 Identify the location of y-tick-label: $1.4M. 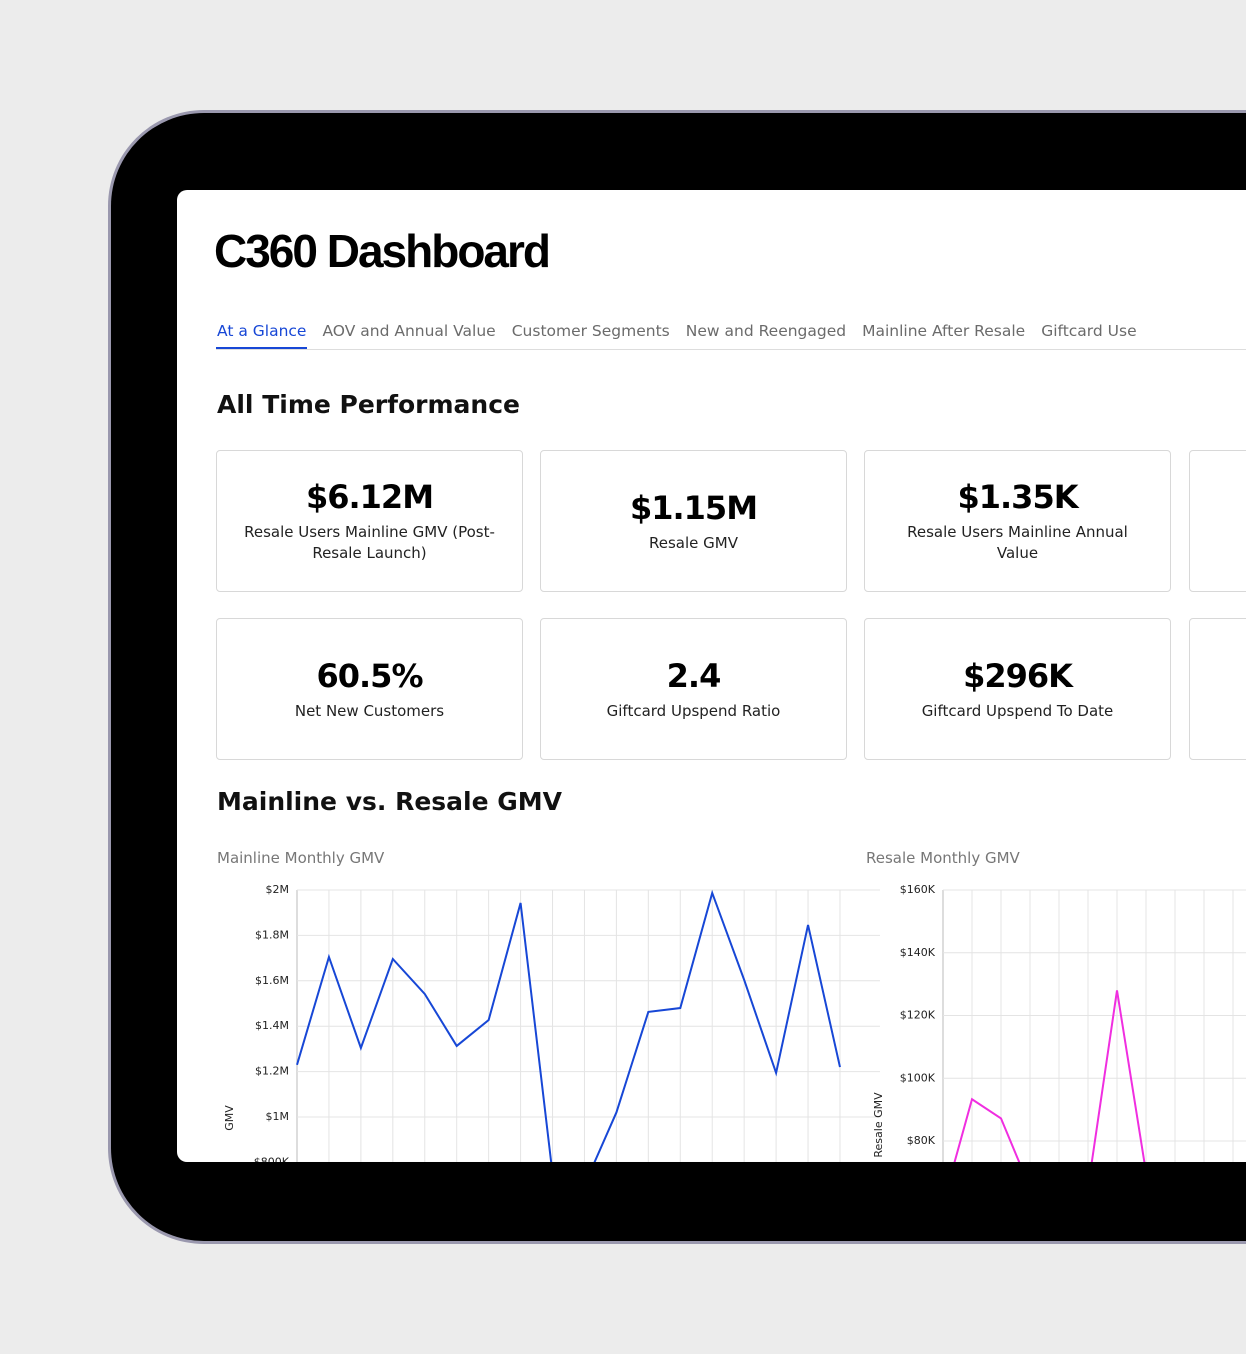
(272, 1025).